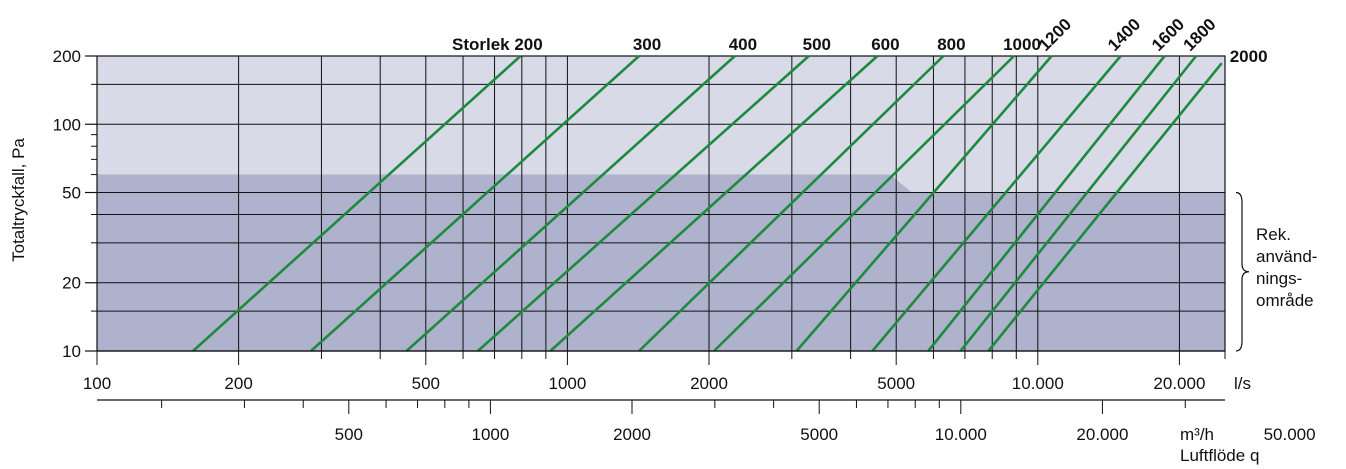 The image size is (1346, 469). What do you see at coordinates (528, 44) in the screenshot?
I see `series-label-200: 200` at bounding box center [528, 44].